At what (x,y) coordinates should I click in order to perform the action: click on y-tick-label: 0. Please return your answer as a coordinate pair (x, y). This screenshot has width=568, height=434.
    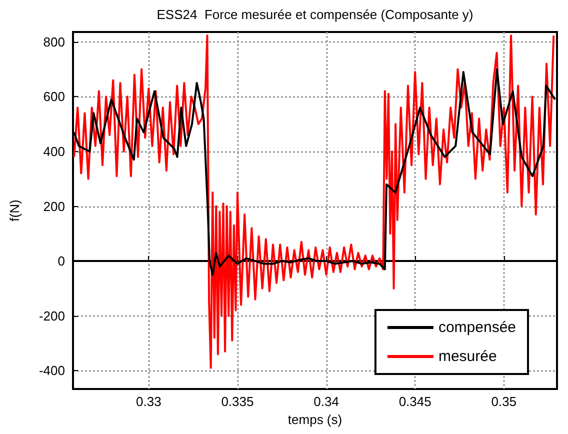
    Looking at the image, I should click on (61, 261).